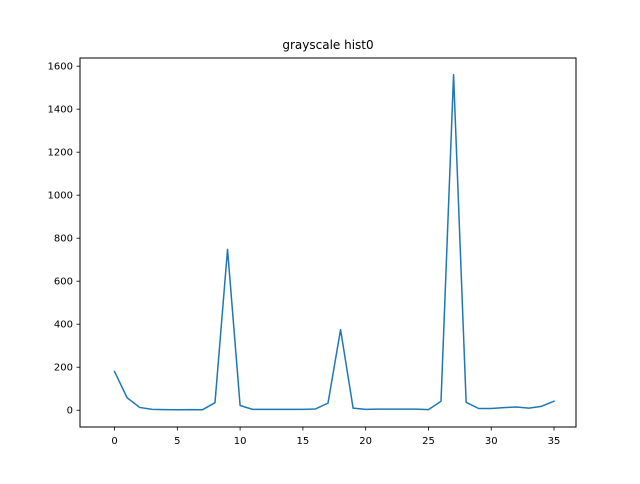 This screenshot has height=484, width=640. I want to click on x-tick-label: 35, so click(554, 441).